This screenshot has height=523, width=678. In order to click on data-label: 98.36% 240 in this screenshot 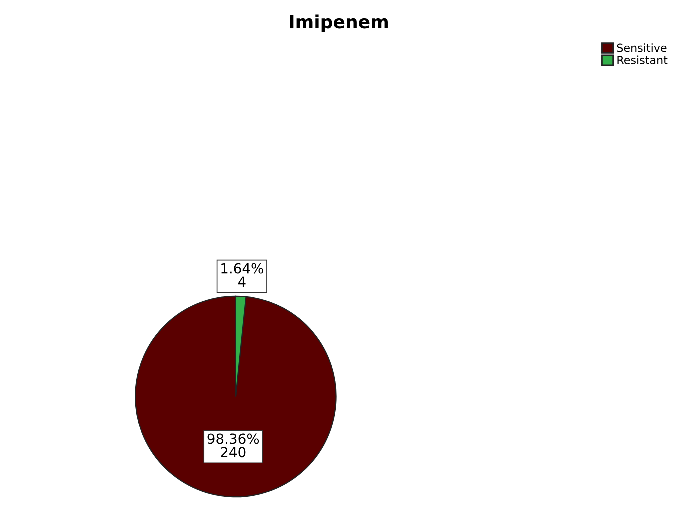, I will do `click(234, 446)`.